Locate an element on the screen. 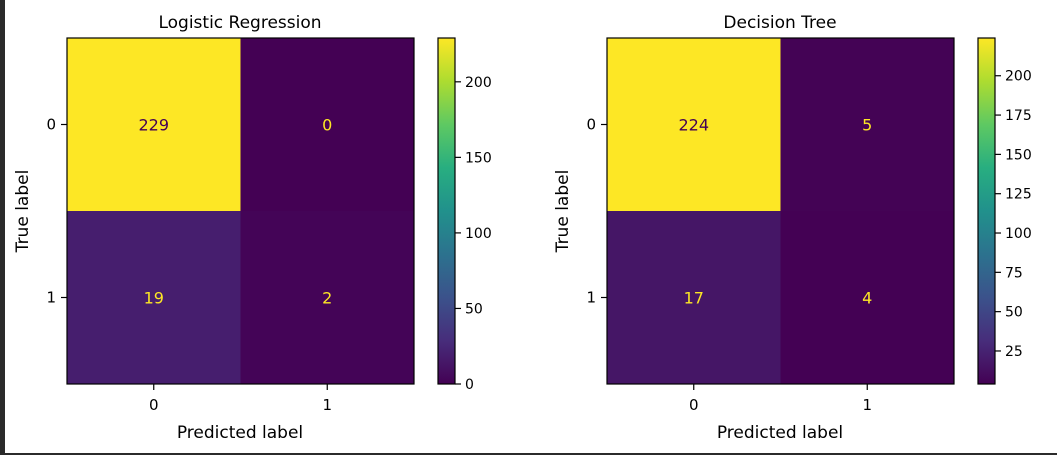  colorbar-tick-label: 75 is located at coordinates (1014, 273).